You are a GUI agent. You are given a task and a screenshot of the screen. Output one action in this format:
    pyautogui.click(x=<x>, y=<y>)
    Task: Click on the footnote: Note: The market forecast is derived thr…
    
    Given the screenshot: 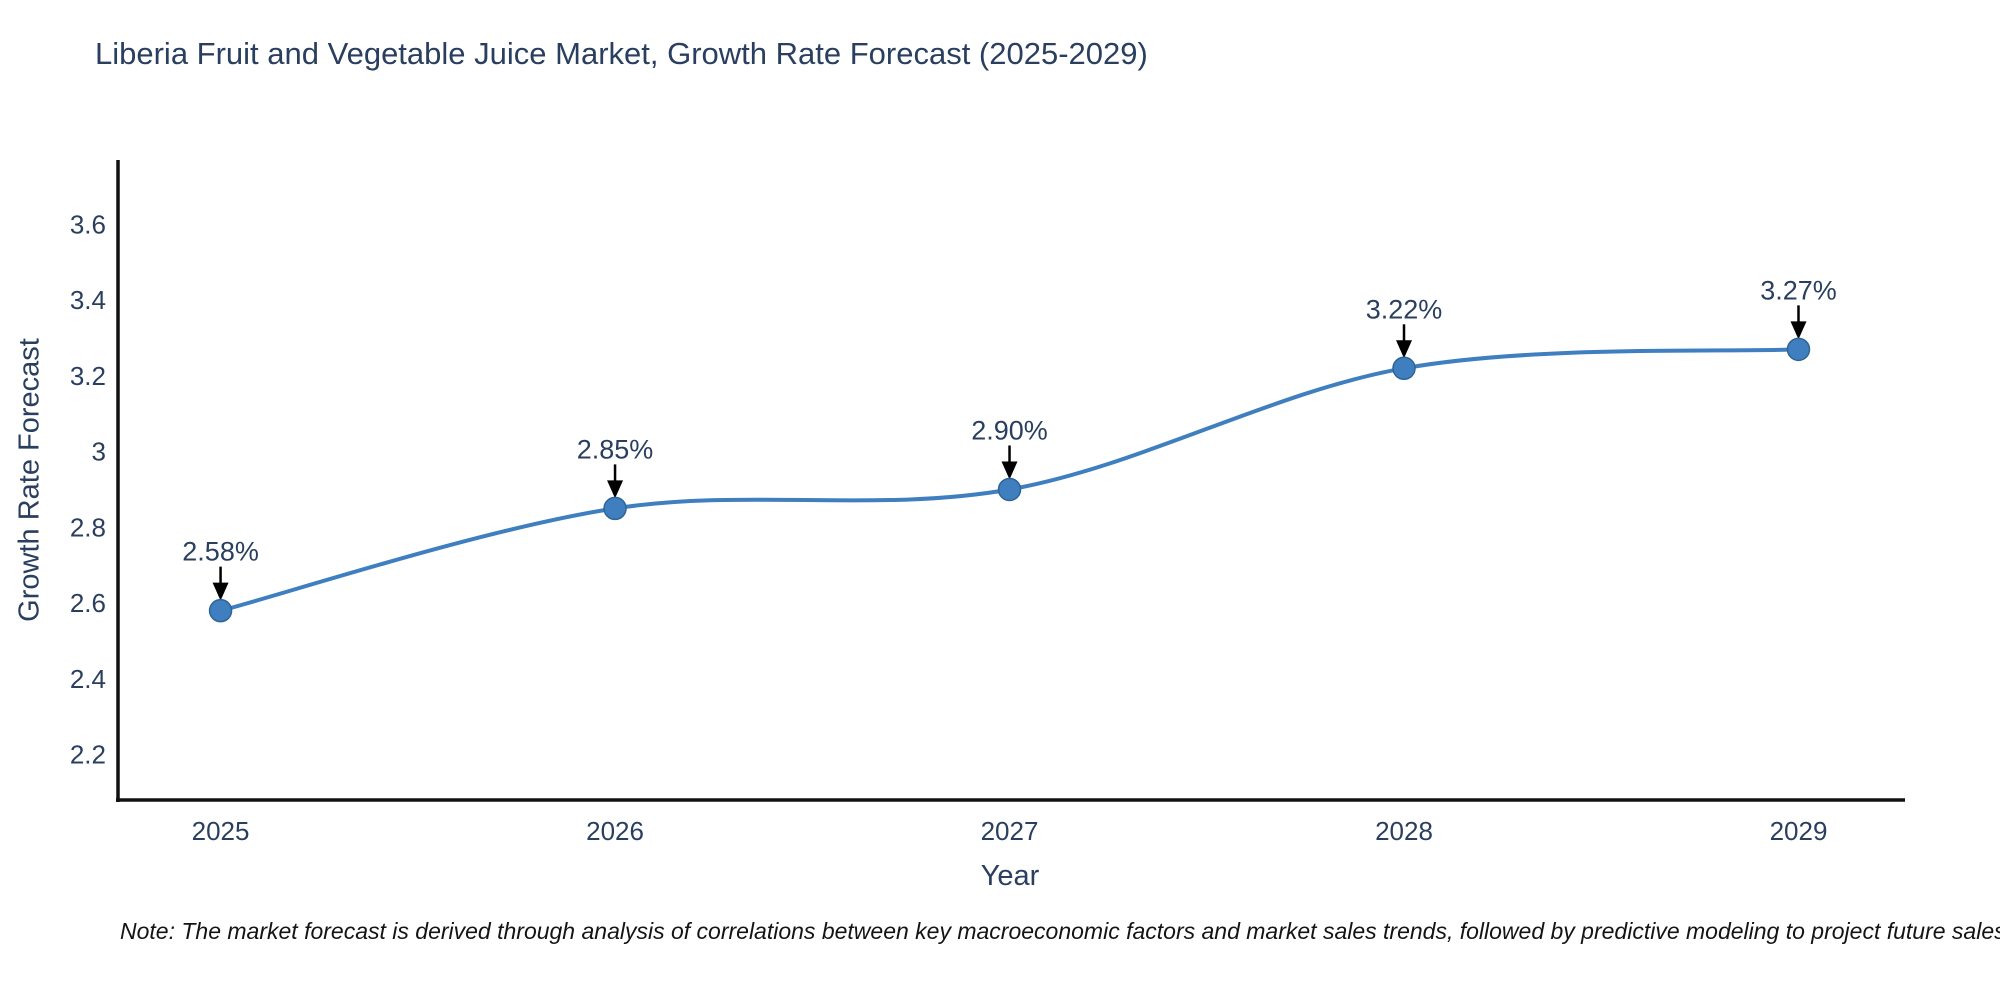 What is the action you would take?
    pyautogui.click(x=1060, y=931)
    